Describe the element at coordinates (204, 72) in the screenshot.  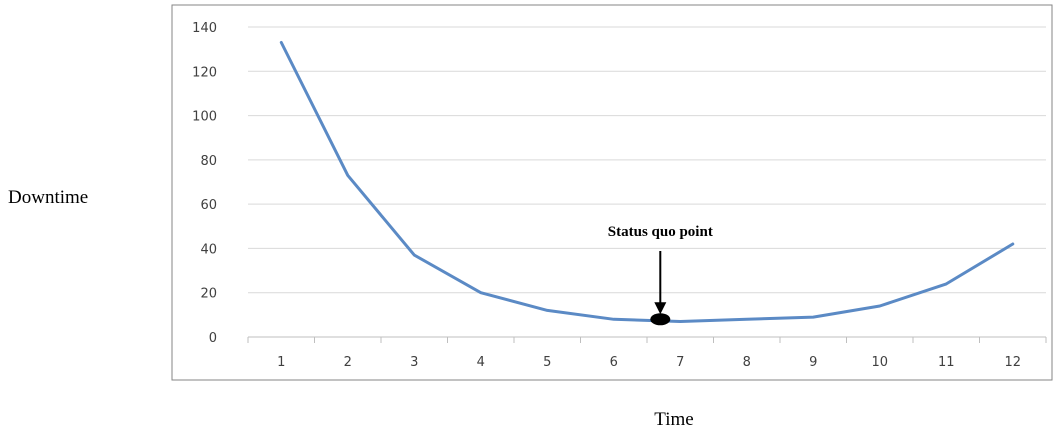
I see `y-tick-label: 120` at that location.